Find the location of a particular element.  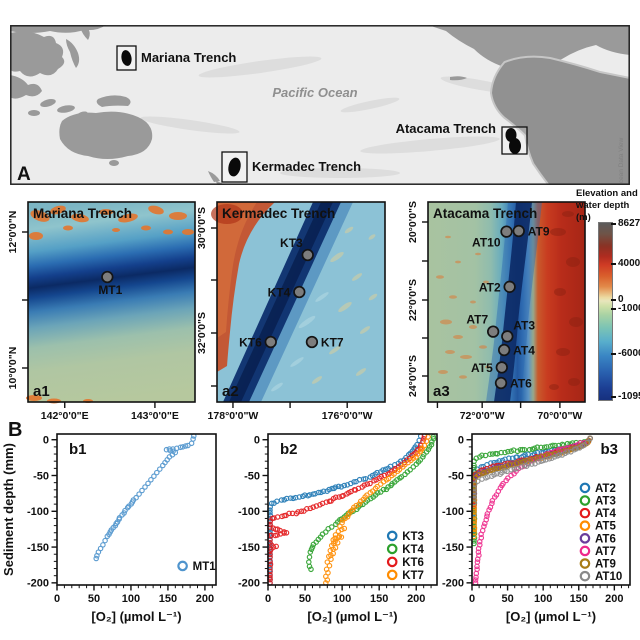

legend-item-AT4: AT4 is located at coordinates (597, 513).